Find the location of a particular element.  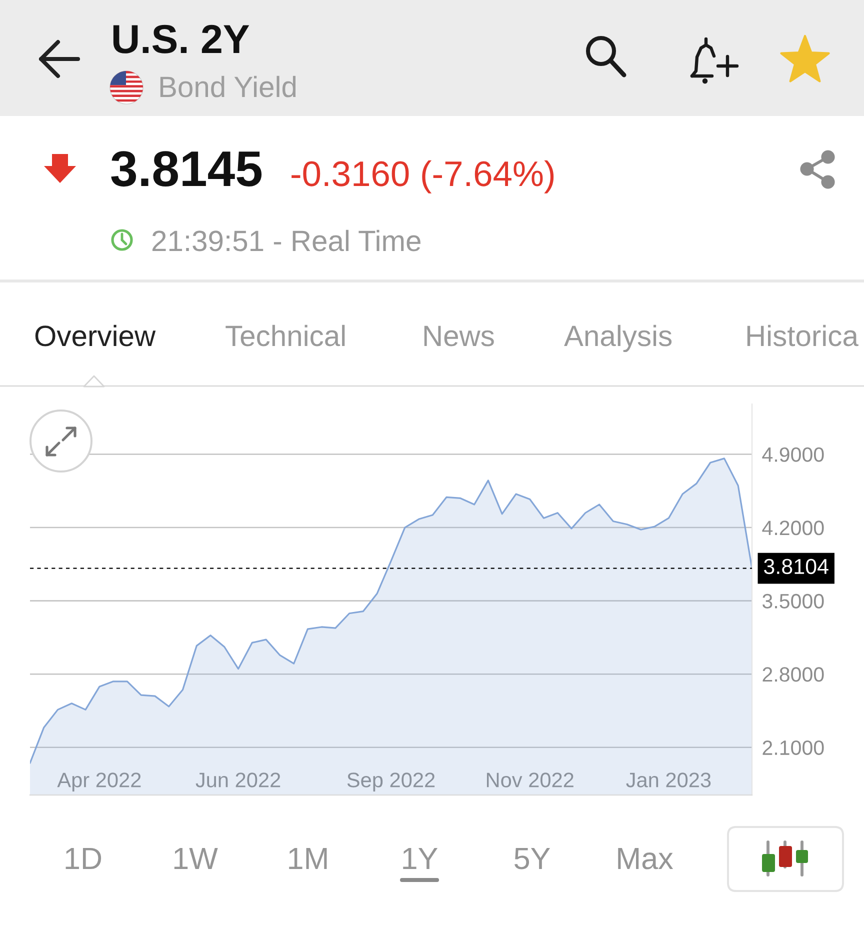

text: 1M is located at coordinates (308, 858).